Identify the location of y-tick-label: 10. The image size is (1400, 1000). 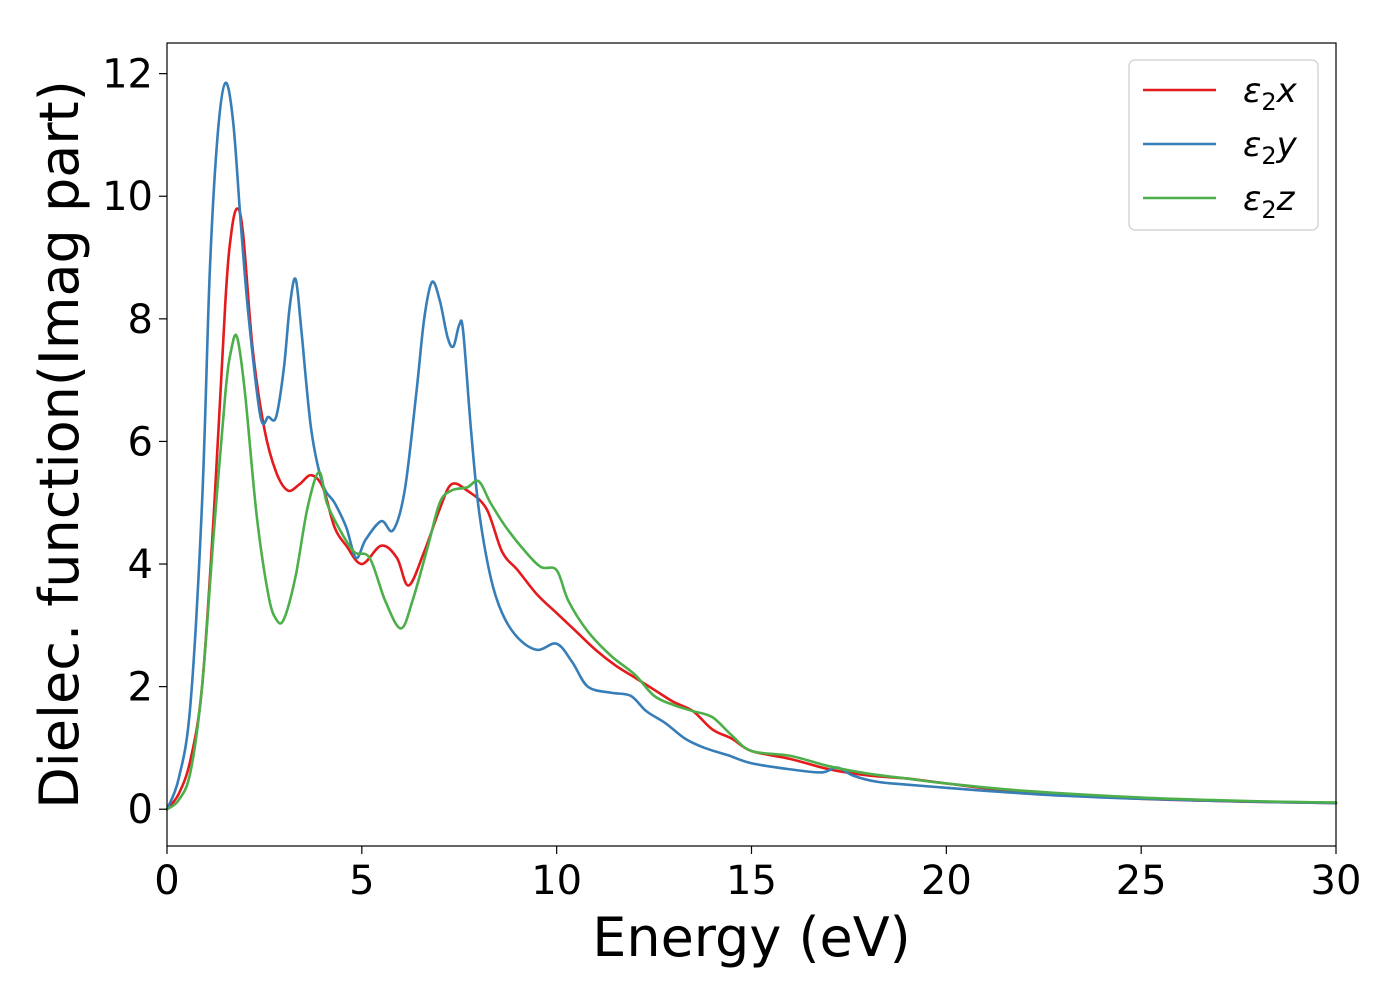
(127, 197).